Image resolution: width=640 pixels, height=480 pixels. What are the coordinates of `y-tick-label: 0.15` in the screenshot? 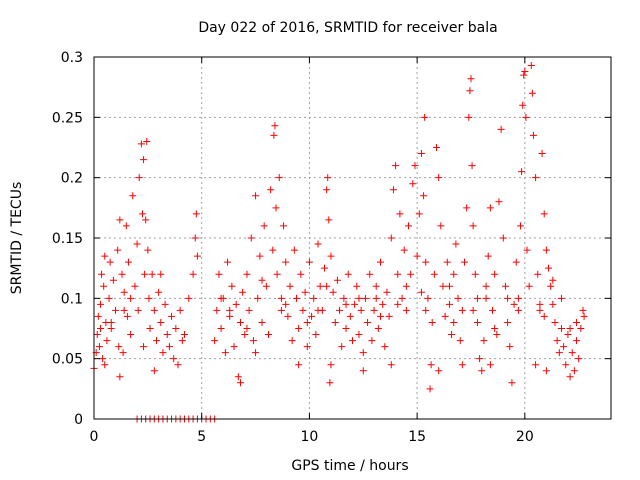 It's located at (67, 239).